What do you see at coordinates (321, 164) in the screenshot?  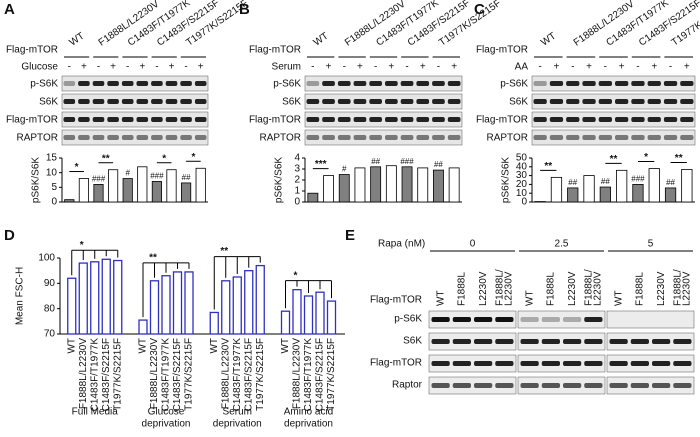 I see `bracket-label: ***` at bounding box center [321, 164].